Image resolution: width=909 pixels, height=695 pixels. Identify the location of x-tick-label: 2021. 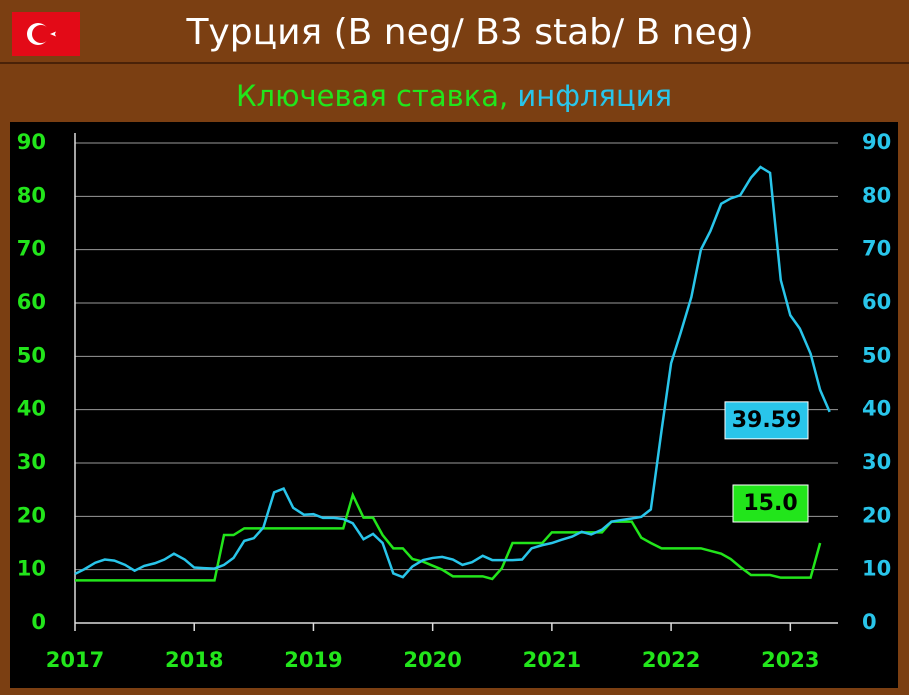
(552, 660).